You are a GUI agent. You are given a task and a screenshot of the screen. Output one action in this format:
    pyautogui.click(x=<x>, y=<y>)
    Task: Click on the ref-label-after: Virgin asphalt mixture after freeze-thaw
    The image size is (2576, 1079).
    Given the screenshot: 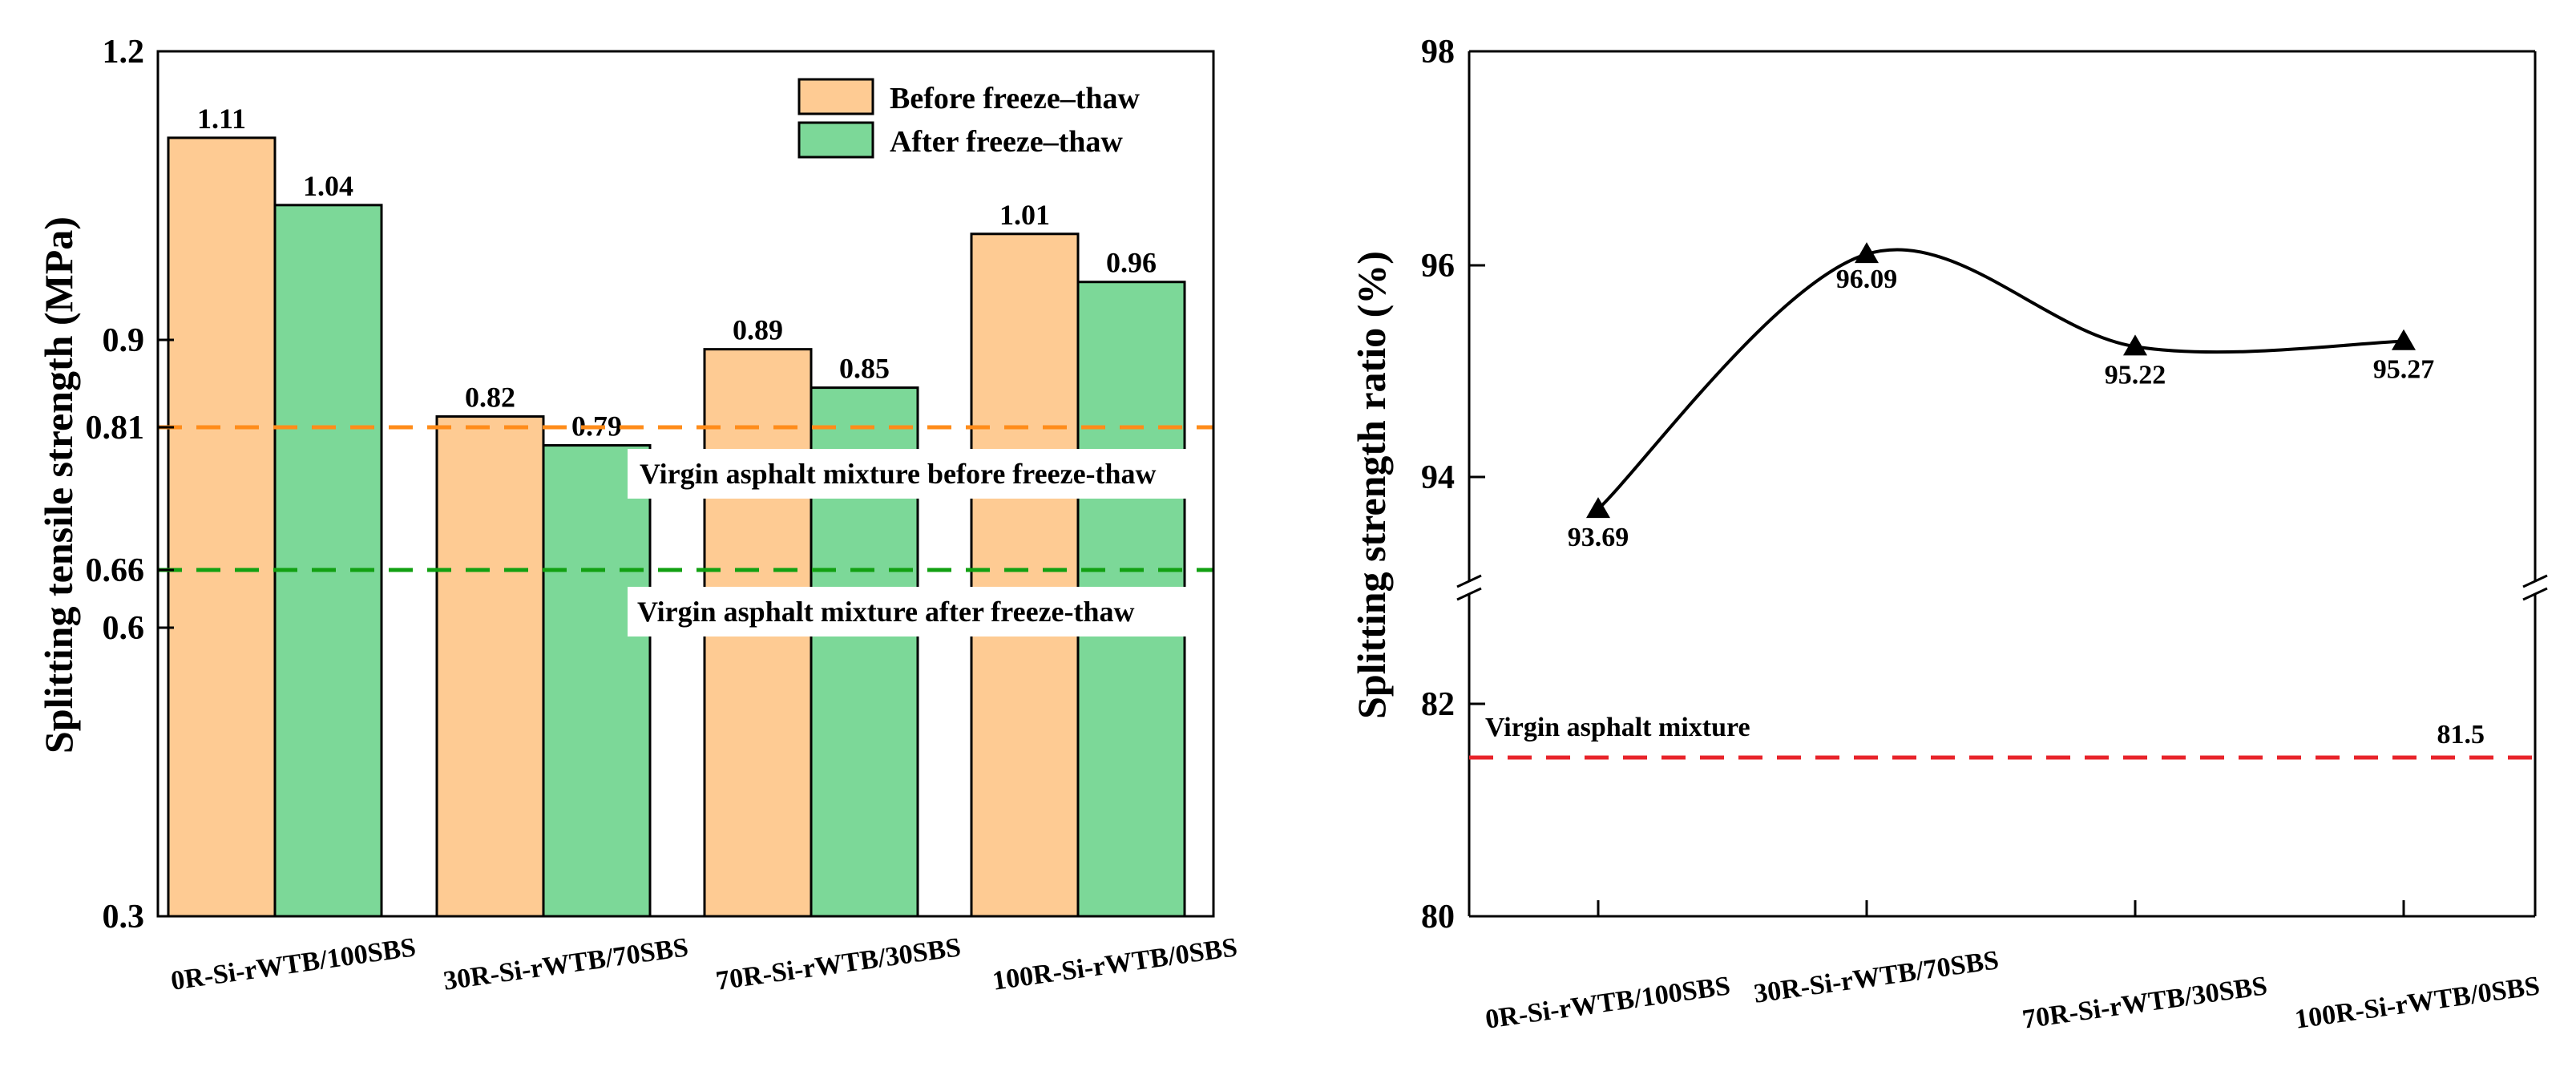 What is the action you would take?
    pyautogui.click(x=886, y=612)
    